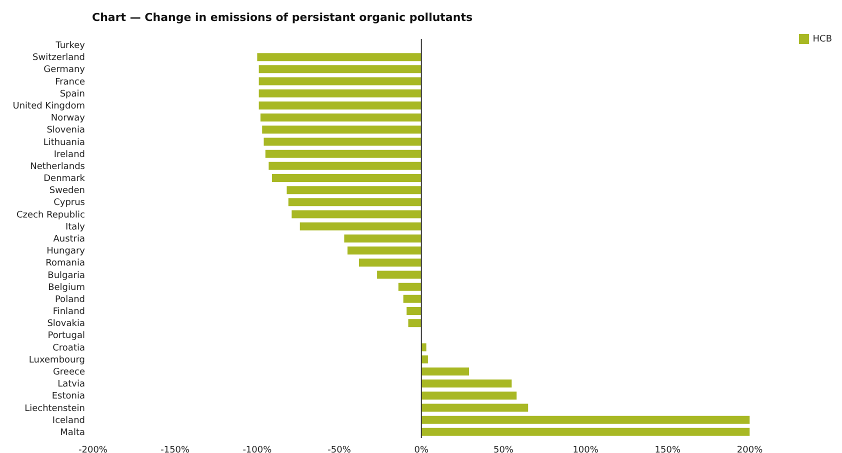 This screenshot has height=453, width=842. What do you see at coordinates (66, 275) in the screenshot?
I see `y-tick-label: Bulgaria` at bounding box center [66, 275].